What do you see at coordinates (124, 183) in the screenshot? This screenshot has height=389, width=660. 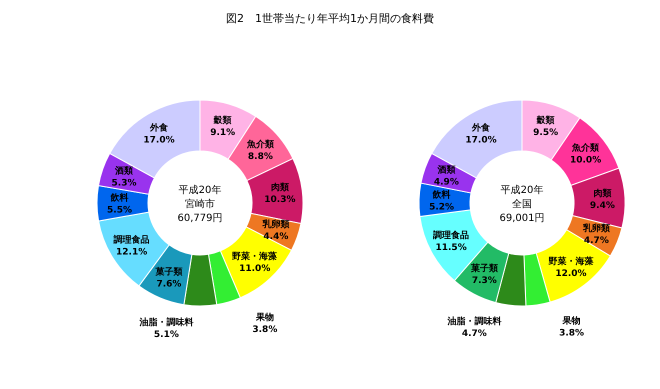 I see `data-label: 5.3%` at bounding box center [124, 183].